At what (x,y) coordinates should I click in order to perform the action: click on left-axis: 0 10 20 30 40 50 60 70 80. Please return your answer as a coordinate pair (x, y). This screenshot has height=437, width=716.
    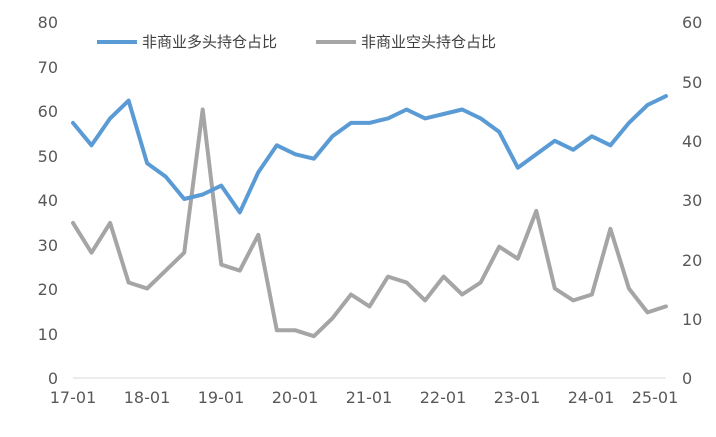
    Looking at the image, I should click on (48, 200).